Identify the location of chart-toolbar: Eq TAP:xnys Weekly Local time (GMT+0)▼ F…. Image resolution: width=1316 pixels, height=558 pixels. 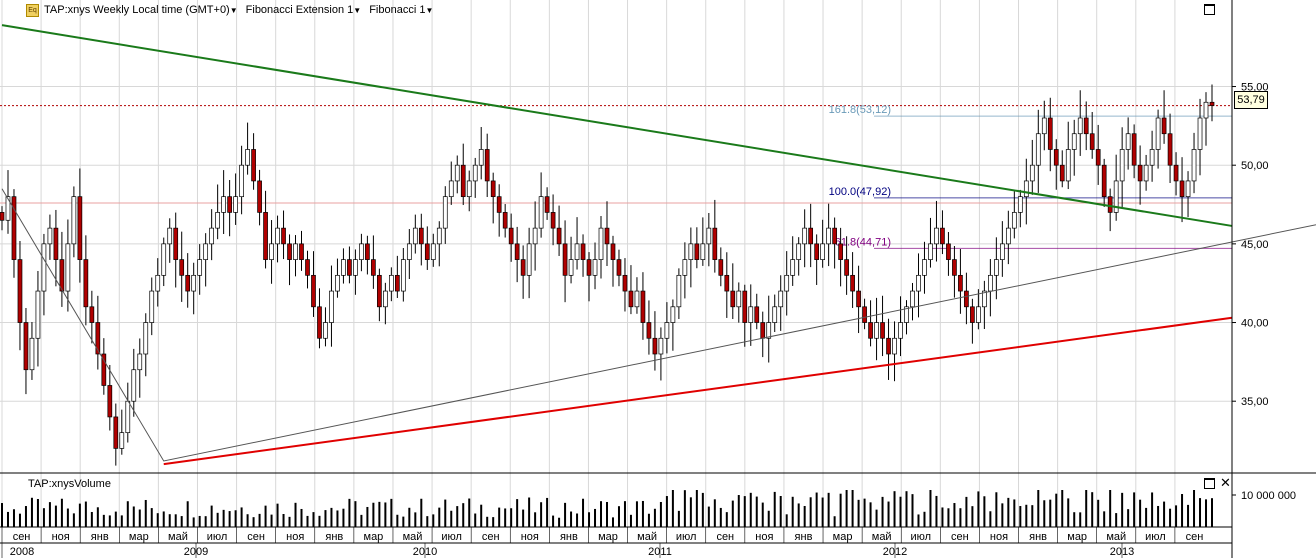
(219, 10).